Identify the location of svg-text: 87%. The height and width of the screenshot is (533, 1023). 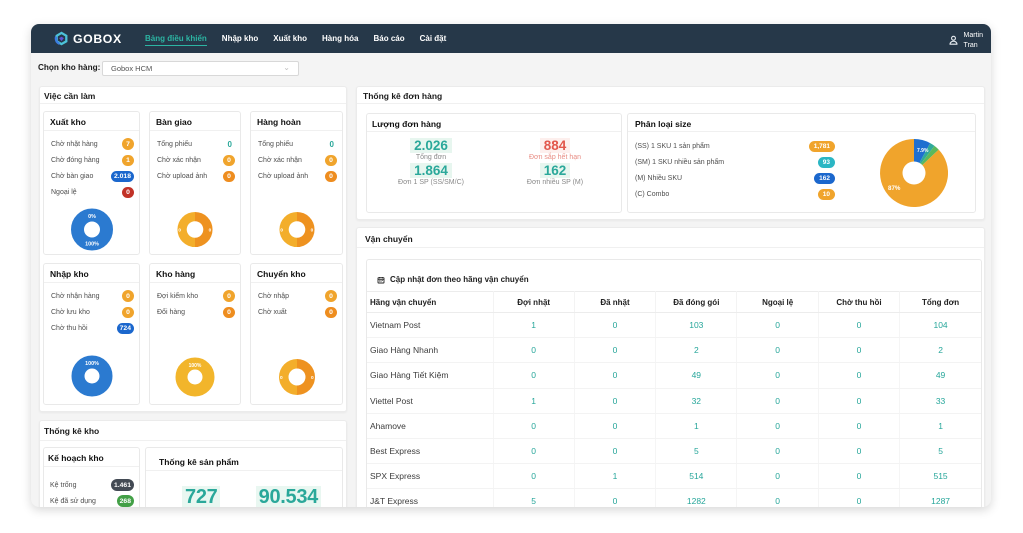
(894, 188).